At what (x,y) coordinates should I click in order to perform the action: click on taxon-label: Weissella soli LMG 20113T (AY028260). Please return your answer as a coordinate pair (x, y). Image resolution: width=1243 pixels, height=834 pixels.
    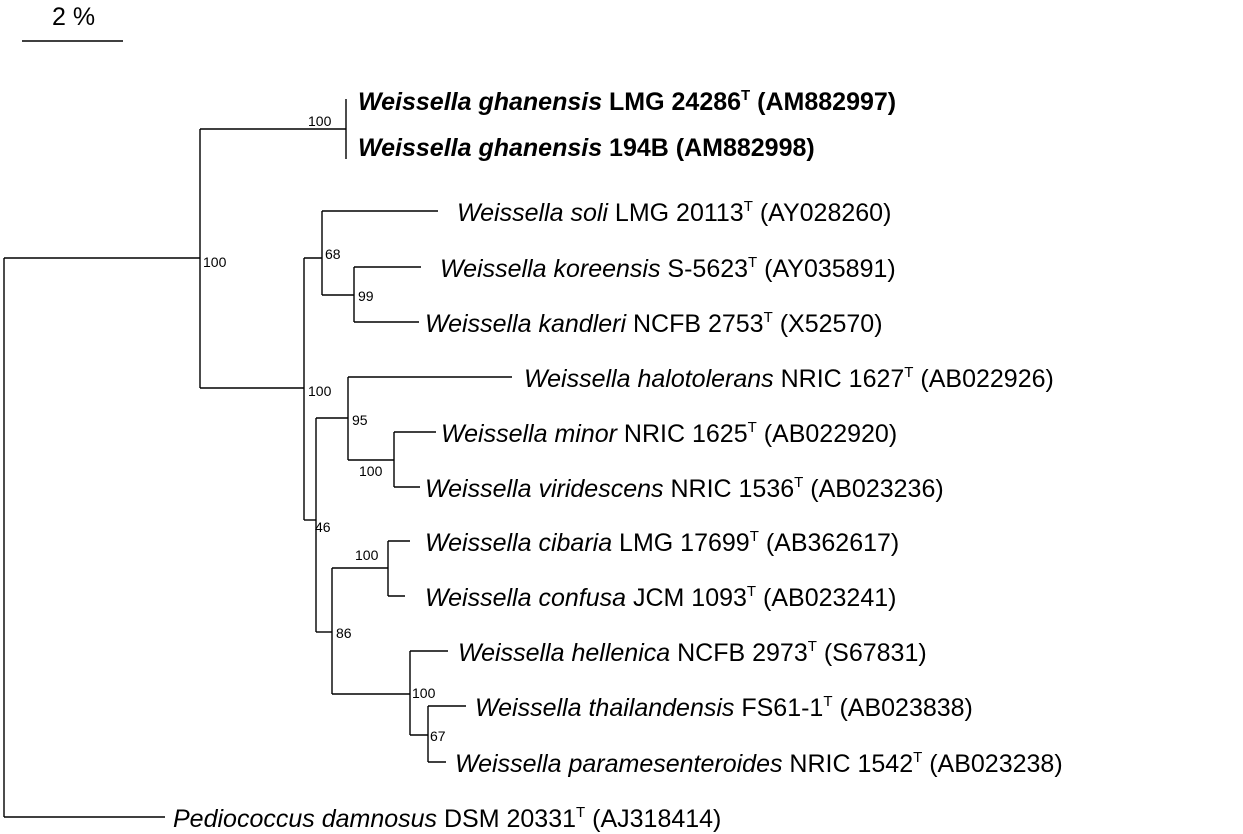
    Looking at the image, I should click on (674, 212).